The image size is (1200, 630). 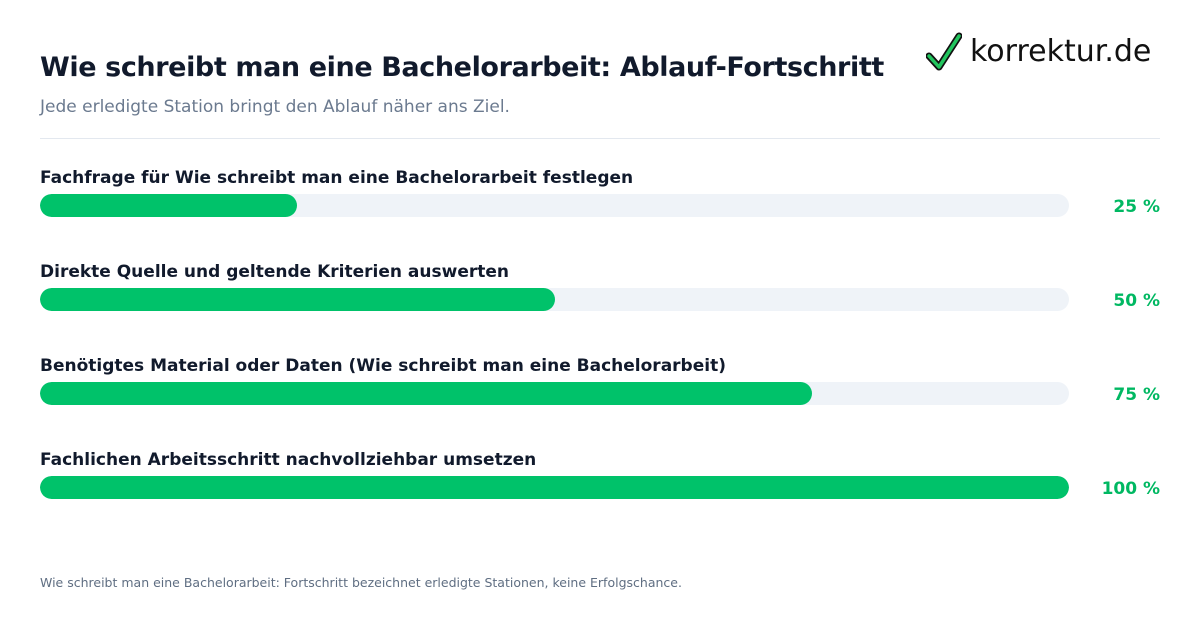 What do you see at coordinates (1061, 51) in the screenshot?
I see `brand-name: korrektur.de` at bounding box center [1061, 51].